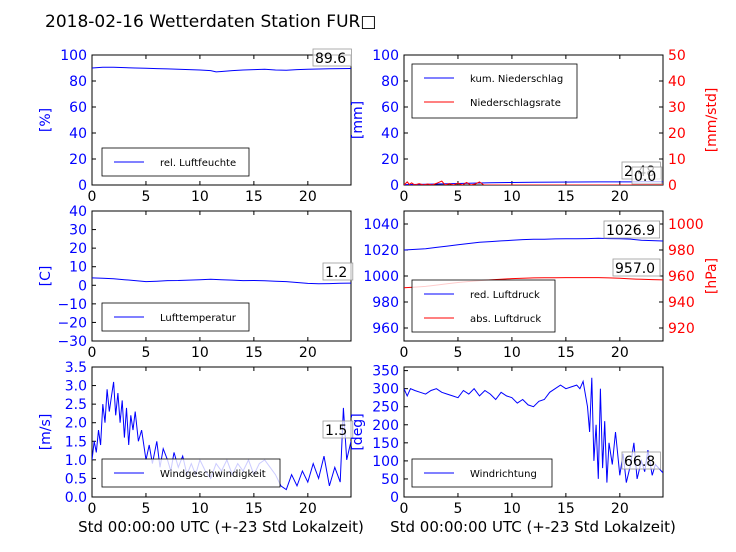 The height and width of the screenshot is (552, 736). Describe the element at coordinates (46, 120) in the screenshot. I see `y-axis-label: [%]` at that location.